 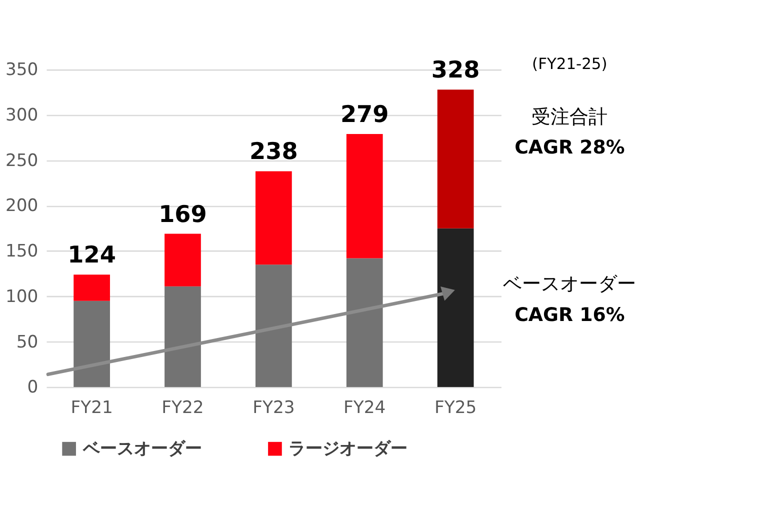 I want to click on total-label: 238, so click(x=274, y=152).